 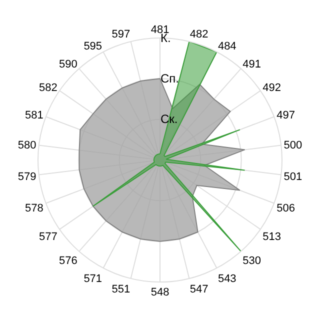 I want to click on spoke-label: 530, so click(x=252, y=261).